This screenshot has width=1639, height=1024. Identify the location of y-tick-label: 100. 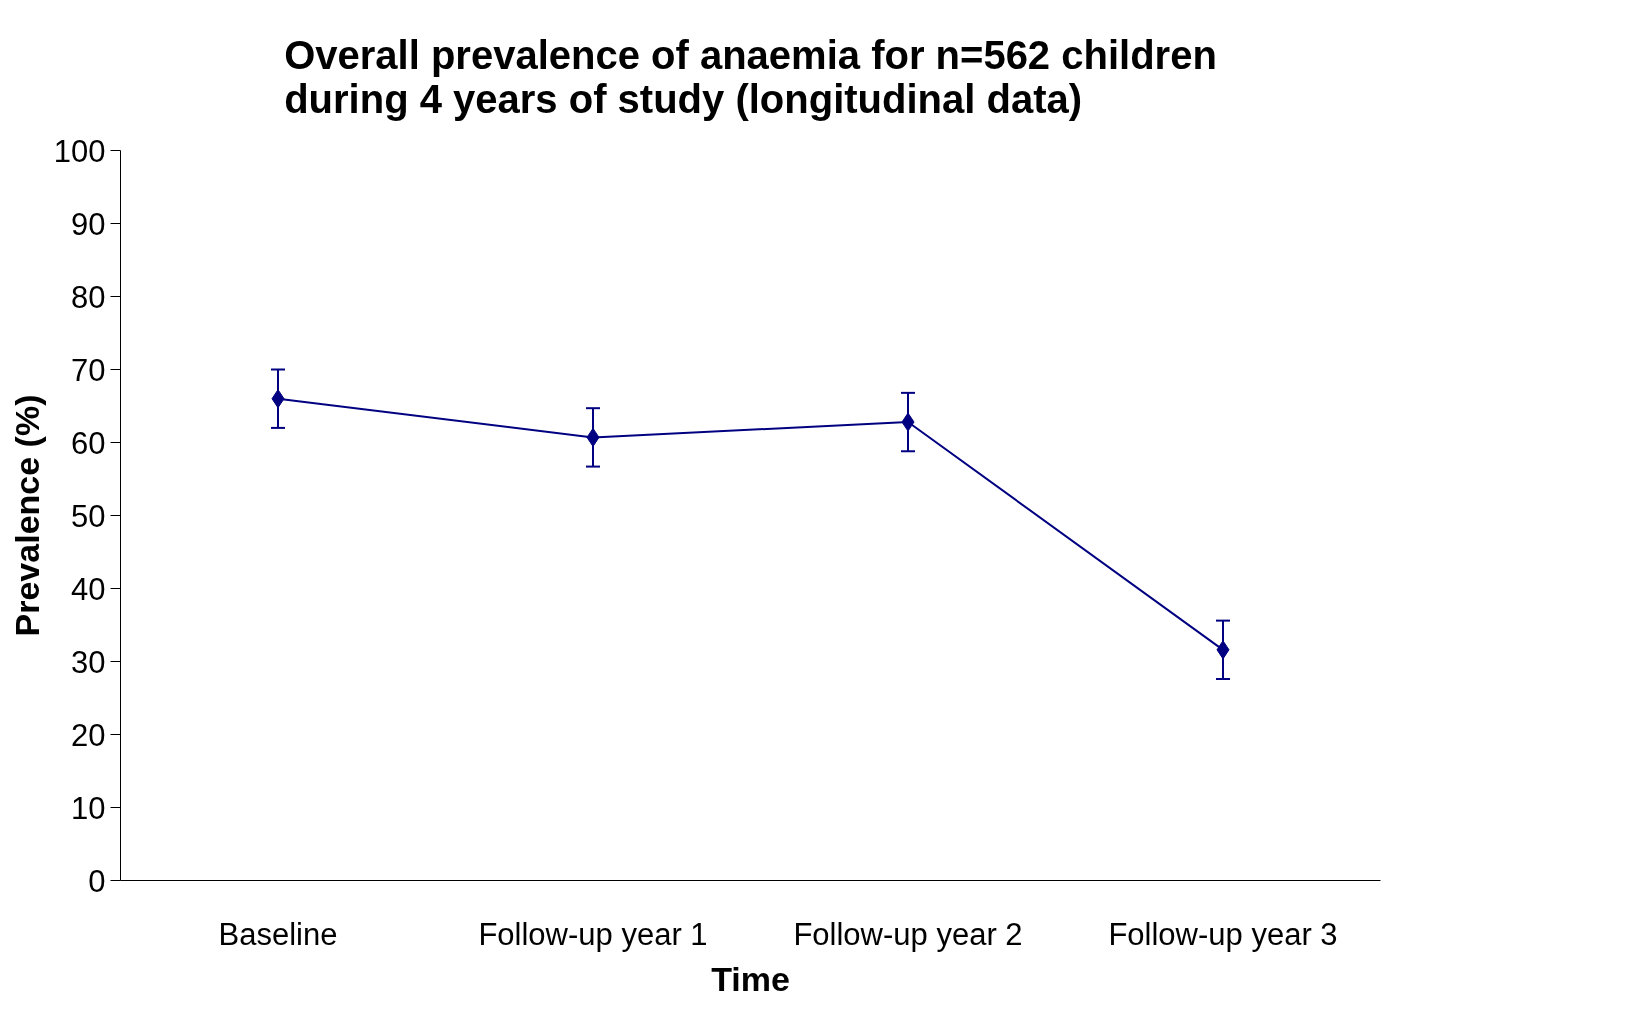
(79, 151).